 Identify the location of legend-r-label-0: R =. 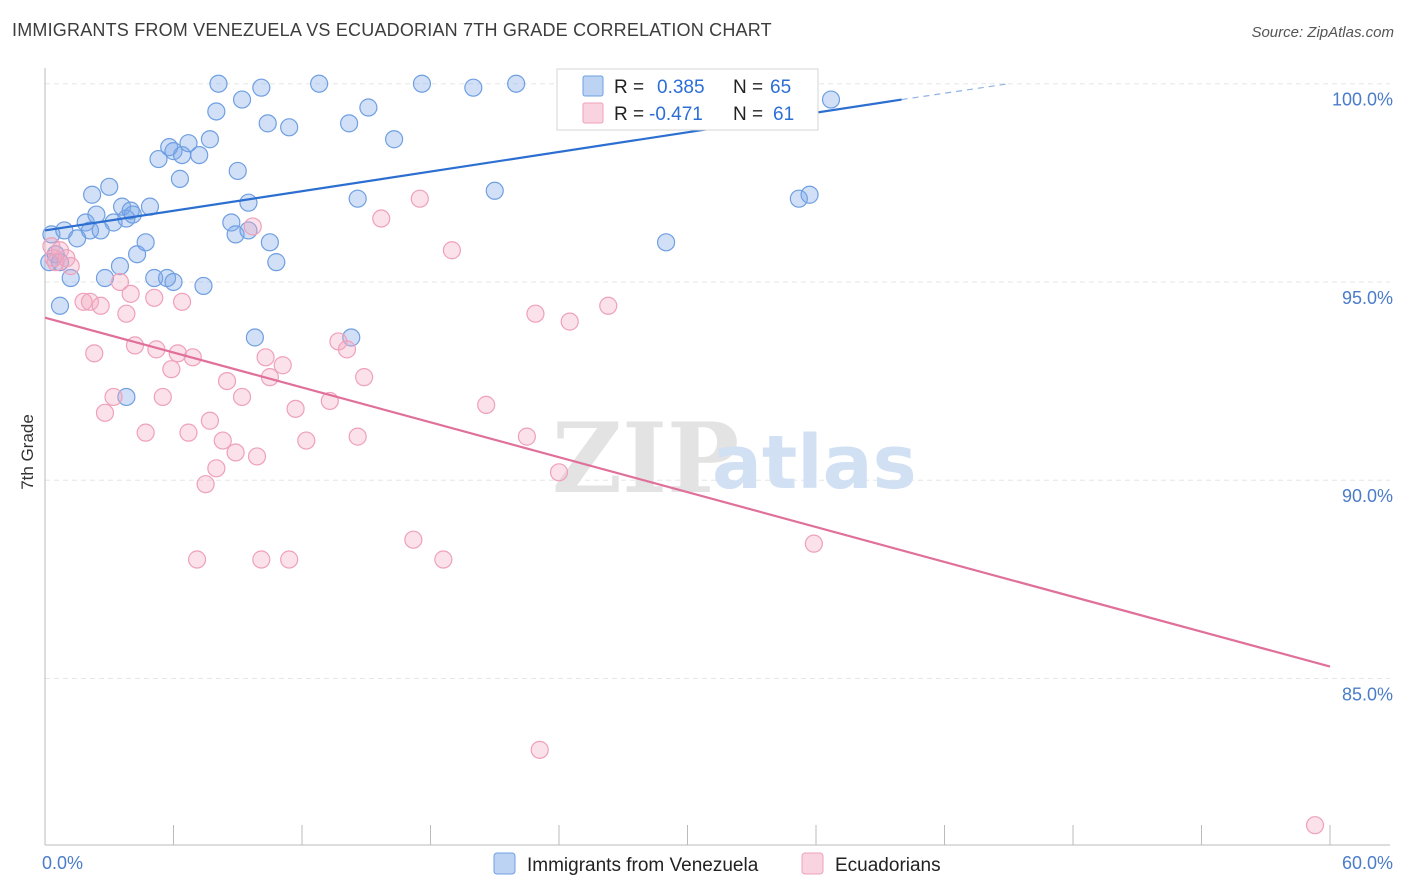
(629, 87).